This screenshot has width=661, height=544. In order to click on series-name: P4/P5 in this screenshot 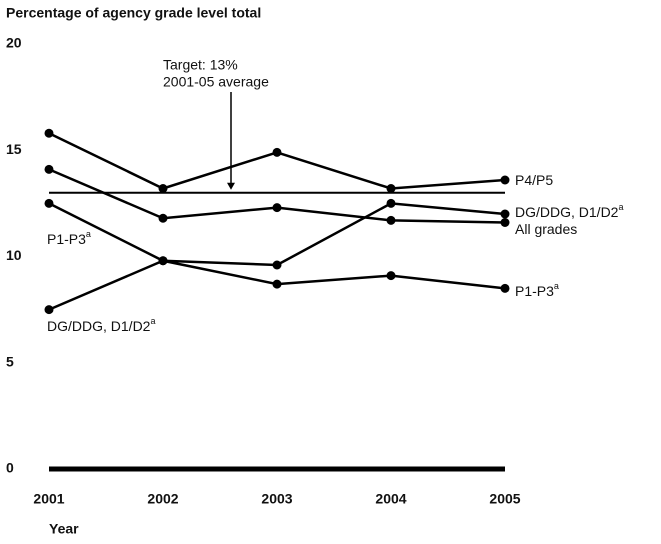, I will do `click(534, 180)`.